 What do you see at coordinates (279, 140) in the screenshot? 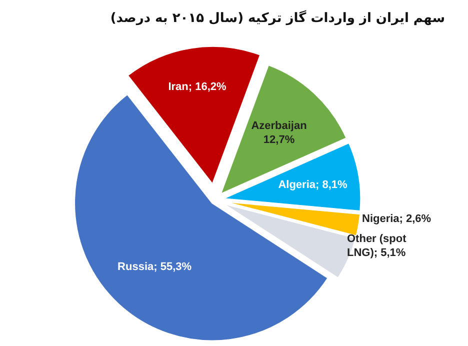
I see `data-label: 12,7%` at bounding box center [279, 140].